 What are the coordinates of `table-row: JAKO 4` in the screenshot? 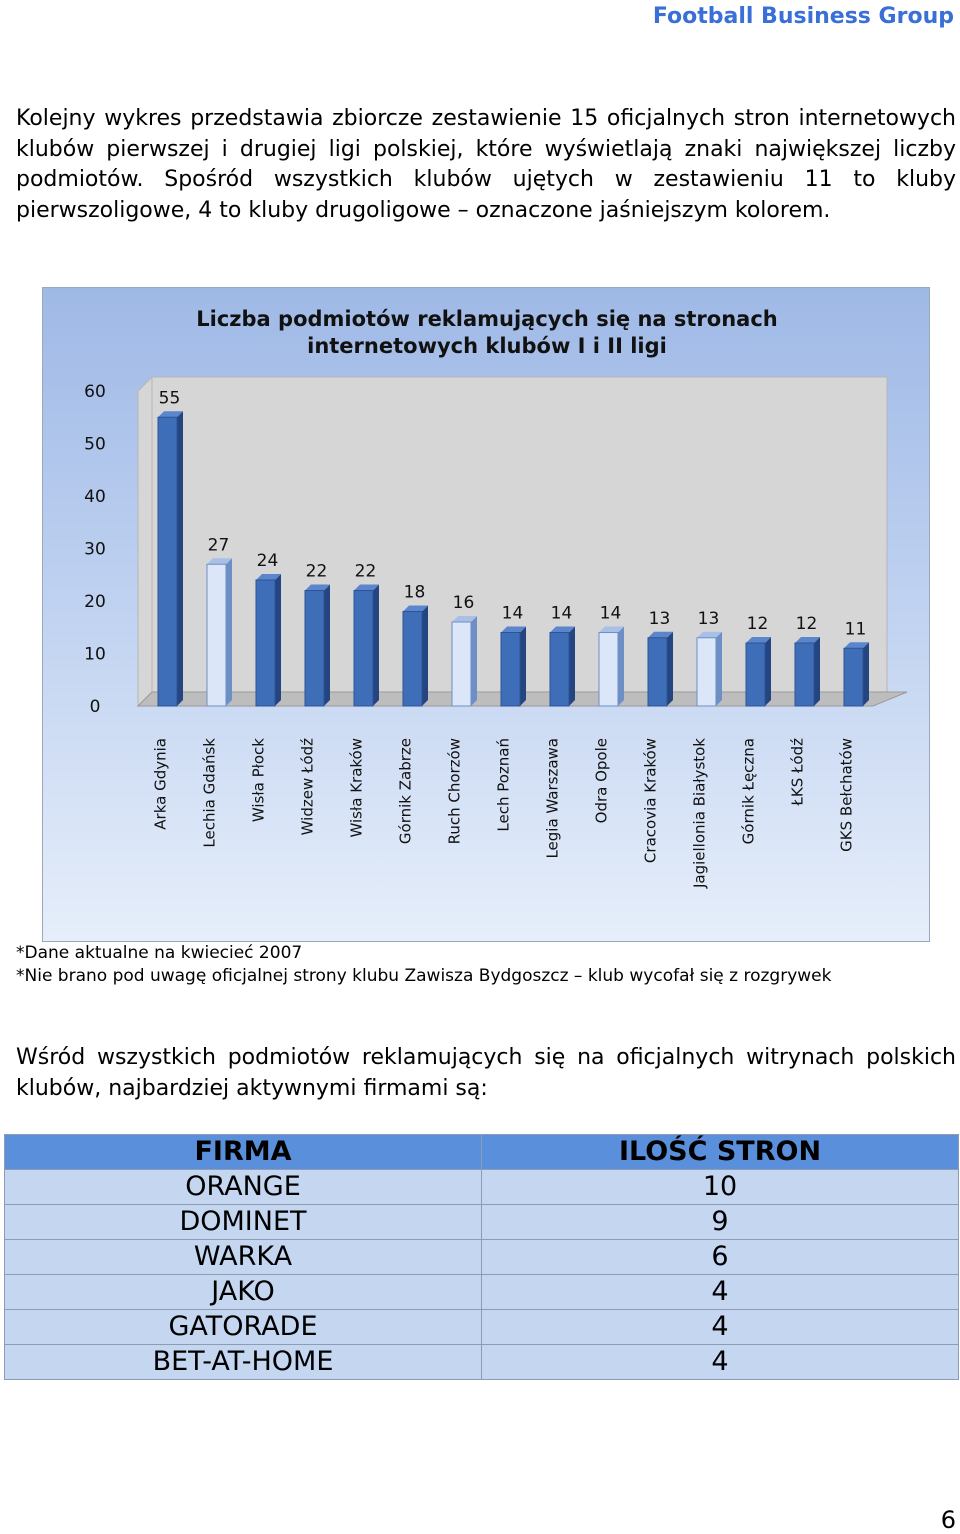 It's located at (481, 1292).